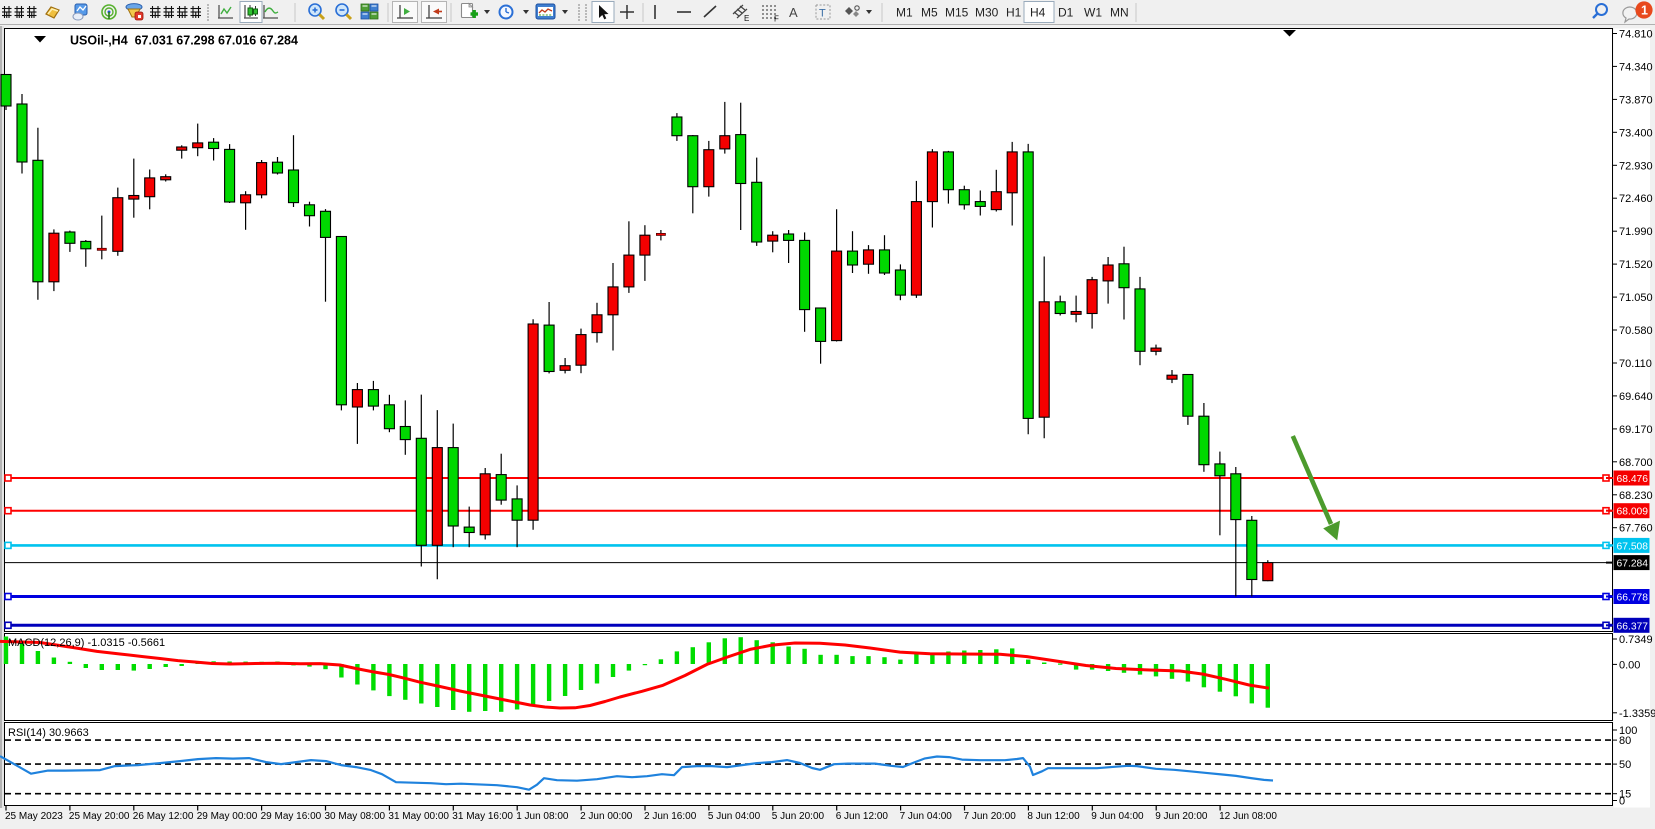 Image resolution: width=1655 pixels, height=829 pixels. I want to click on svg-text: 31 May 00:00, so click(418, 816).